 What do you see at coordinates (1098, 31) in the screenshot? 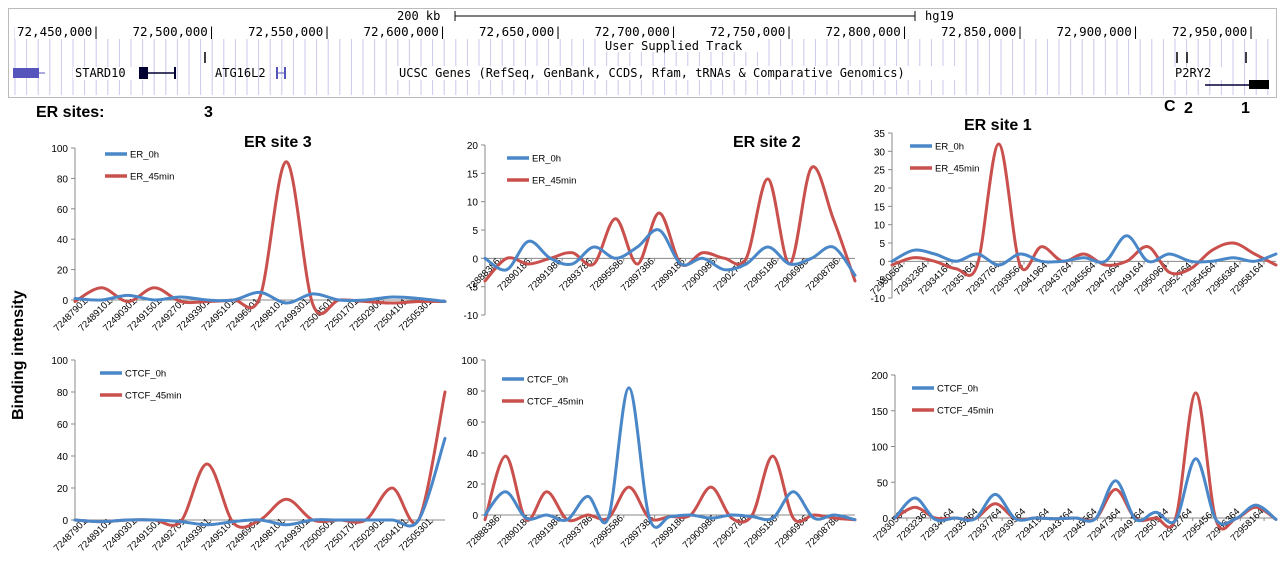
I see `position-label: 72,900,000|` at bounding box center [1098, 31].